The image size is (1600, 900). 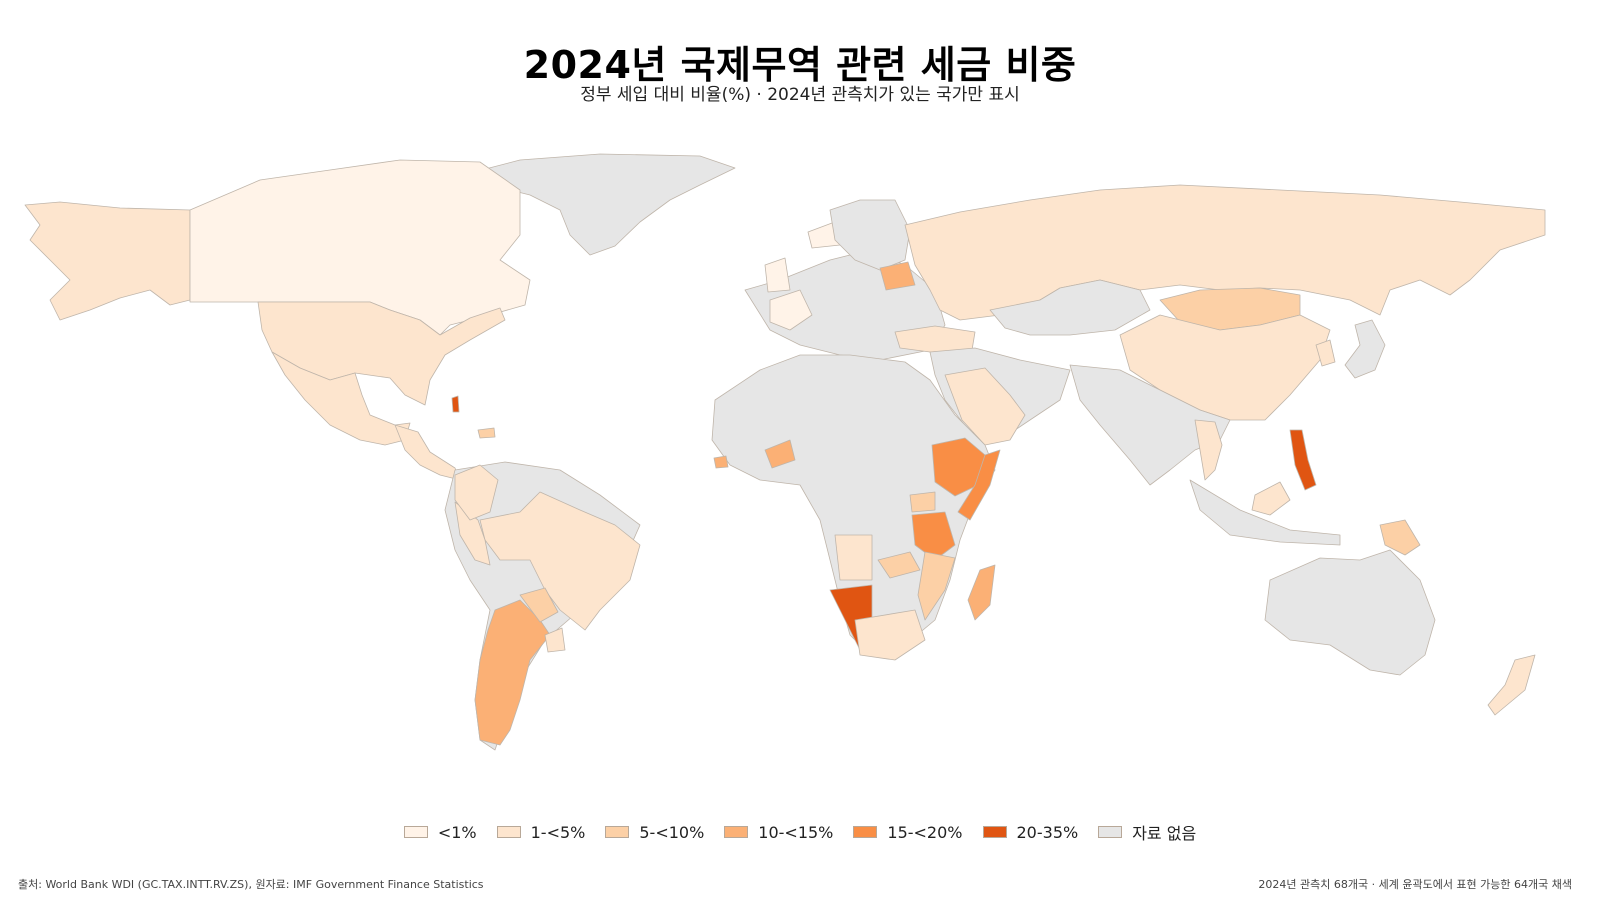 What do you see at coordinates (890, 635) in the screenshot?
I see `country-south-africa` at bounding box center [890, 635].